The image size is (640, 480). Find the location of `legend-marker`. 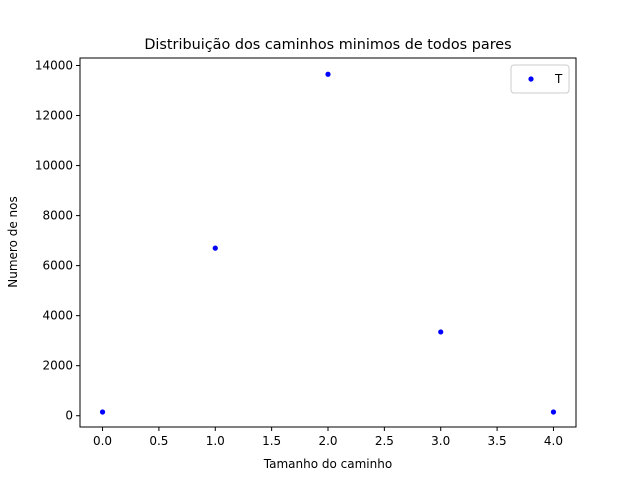

legend-marker is located at coordinates (531, 79).